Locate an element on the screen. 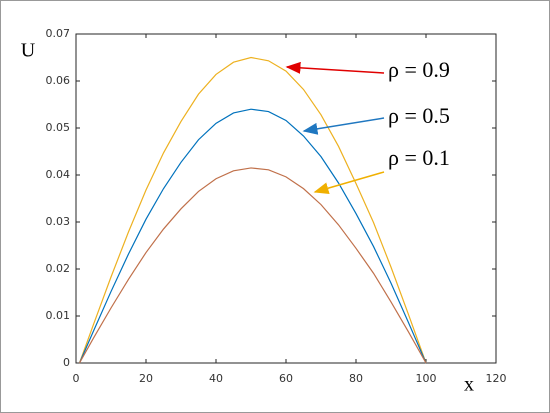 Image resolution: width=550 pixels, height=413 pixels. y-tick-label: 0.06 is located at coordinates (58, 80).